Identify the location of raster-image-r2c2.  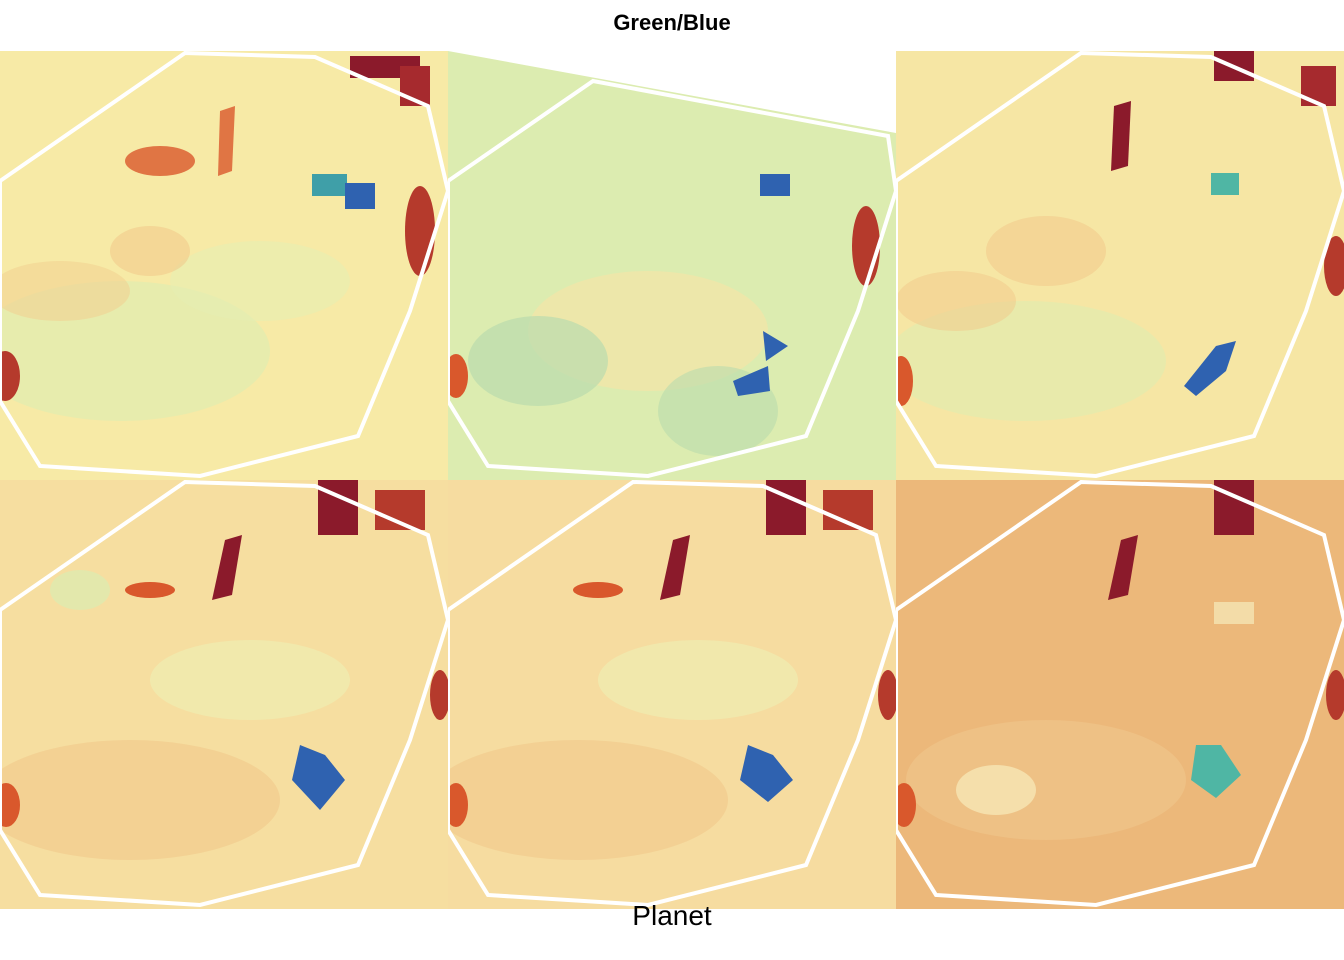
(672, 694).